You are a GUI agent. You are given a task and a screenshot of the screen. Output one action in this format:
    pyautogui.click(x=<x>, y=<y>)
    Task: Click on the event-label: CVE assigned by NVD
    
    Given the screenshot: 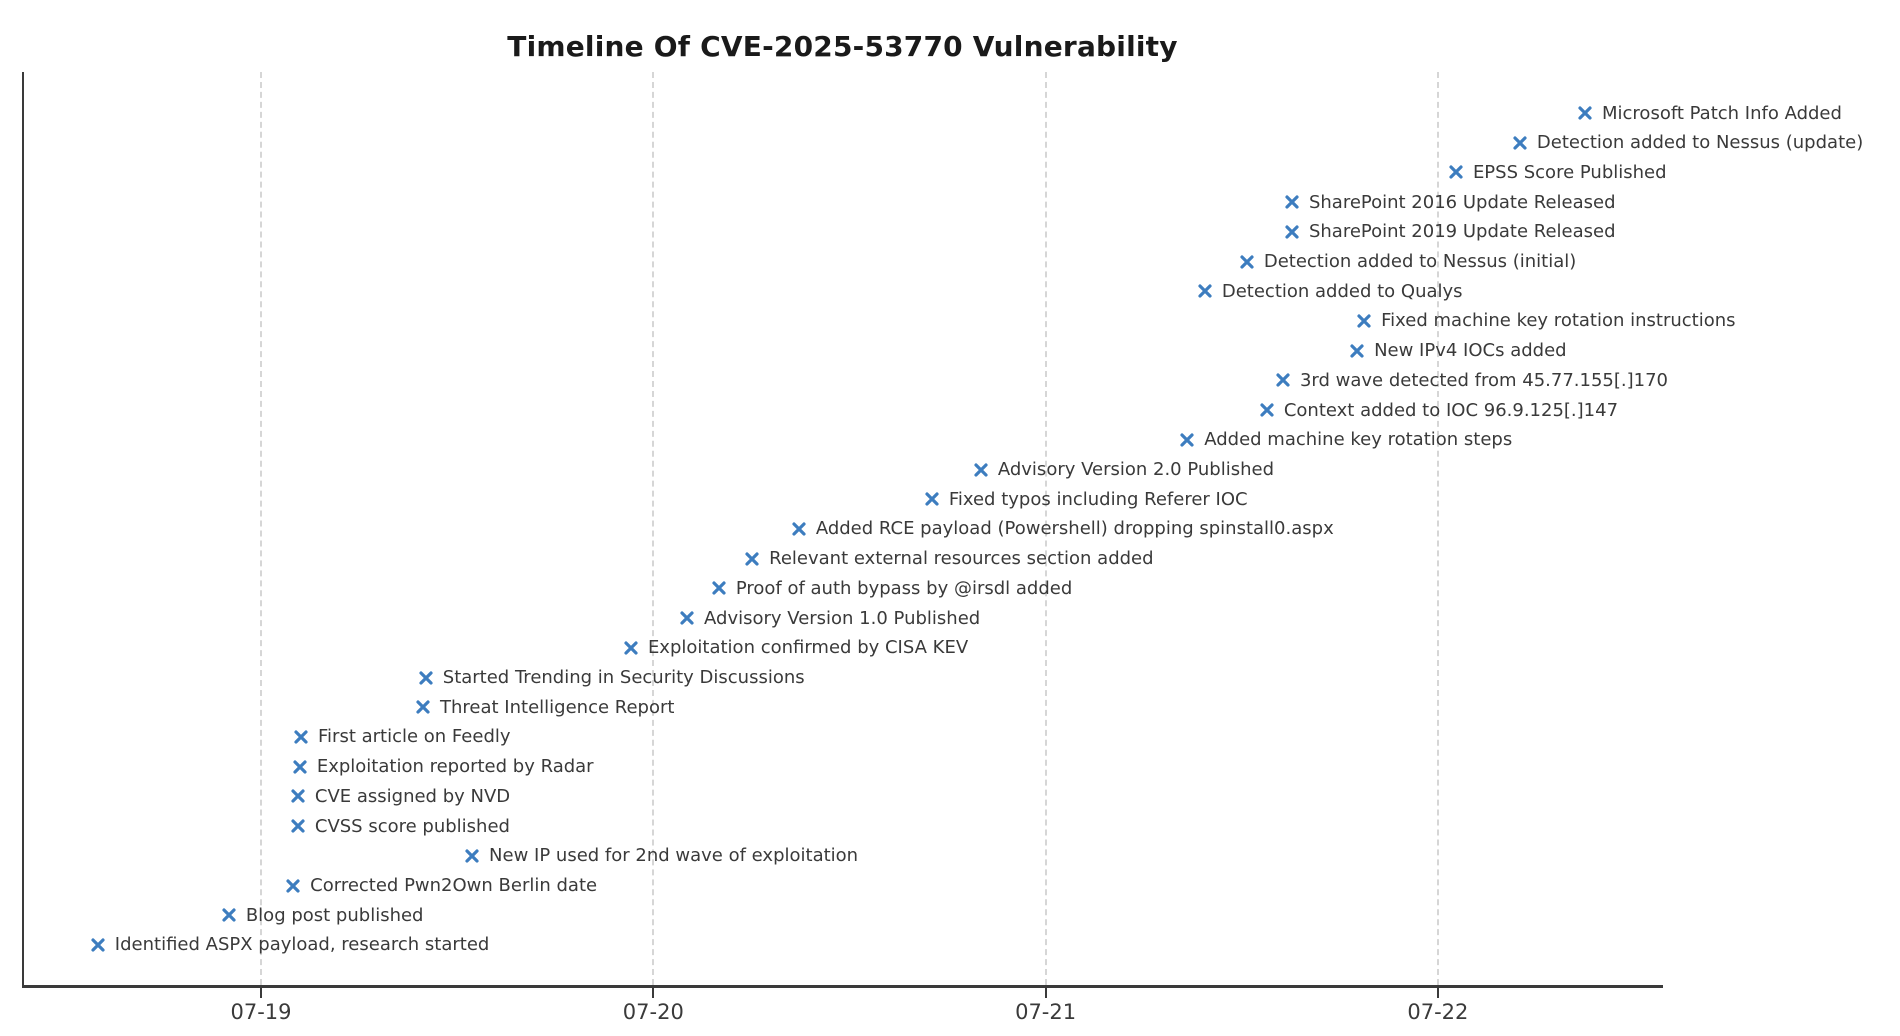 What is the action you would take?
    pyautogui.click(x=412, y=796)
    